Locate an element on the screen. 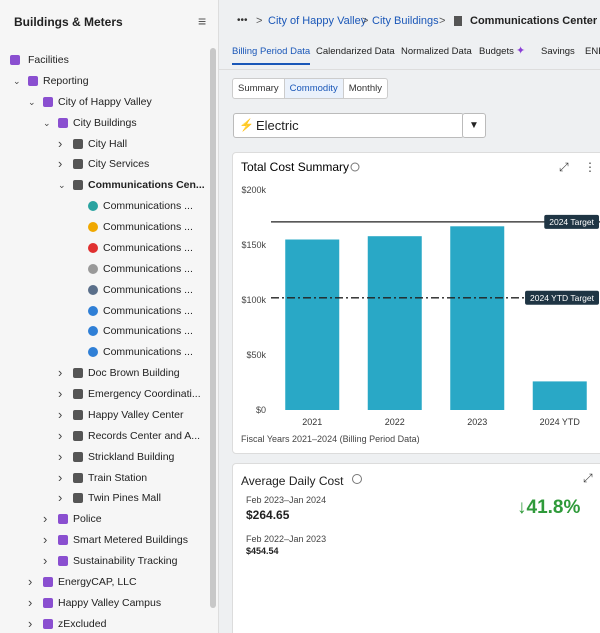  tree-label: Happy Valley Center is located at coordinates (136, 414).